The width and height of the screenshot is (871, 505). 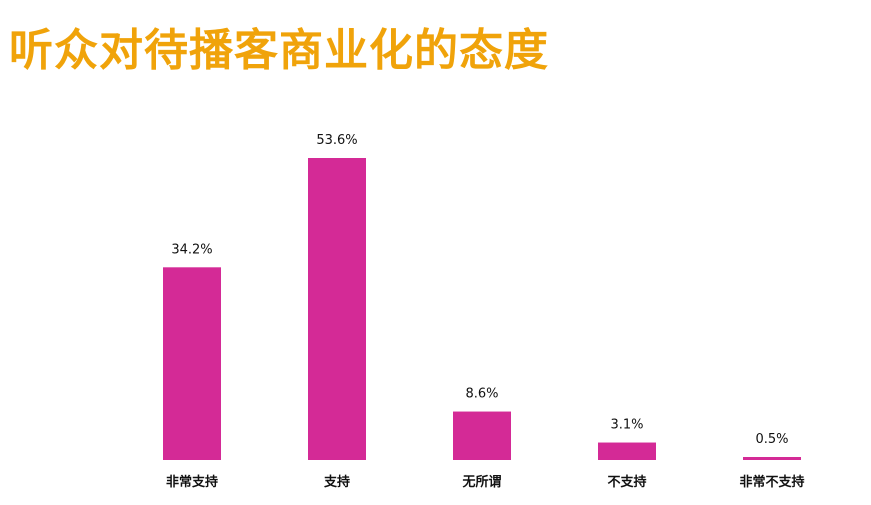 I want to click on value-label-4: 3.1%, so click(x=626, y=425).